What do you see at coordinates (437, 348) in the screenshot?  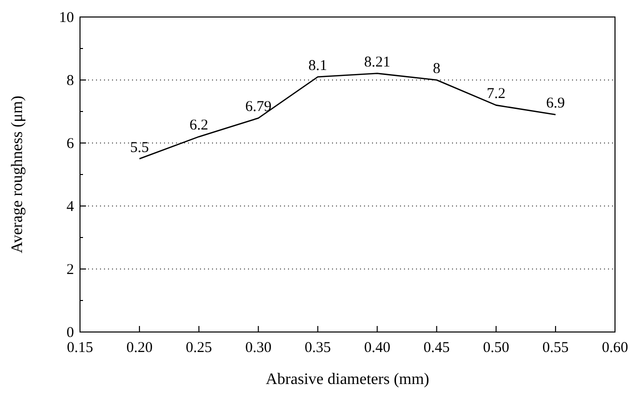 I see `x-tick-label: 0.45` at bounding box center [437, 348].